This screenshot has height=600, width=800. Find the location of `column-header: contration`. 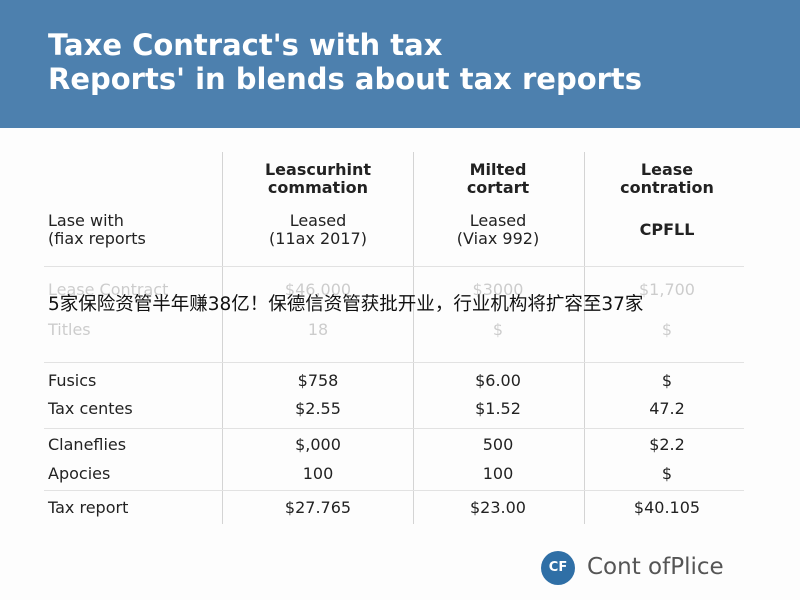

column-header: contration is located at coordinates (667, 187).